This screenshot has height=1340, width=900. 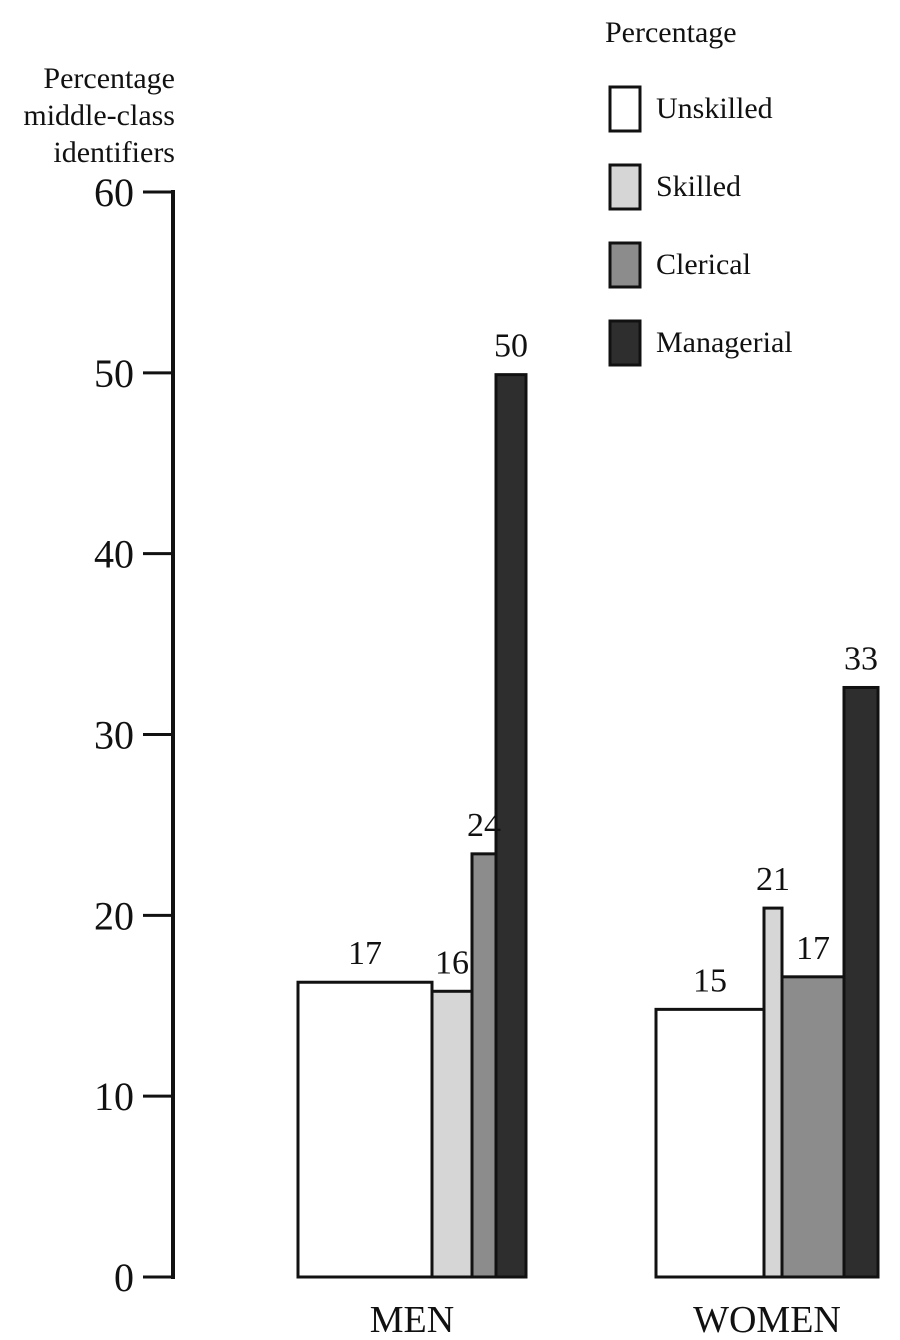 I want to click on legend-swatch-skilled, so click(x=625, y=187).